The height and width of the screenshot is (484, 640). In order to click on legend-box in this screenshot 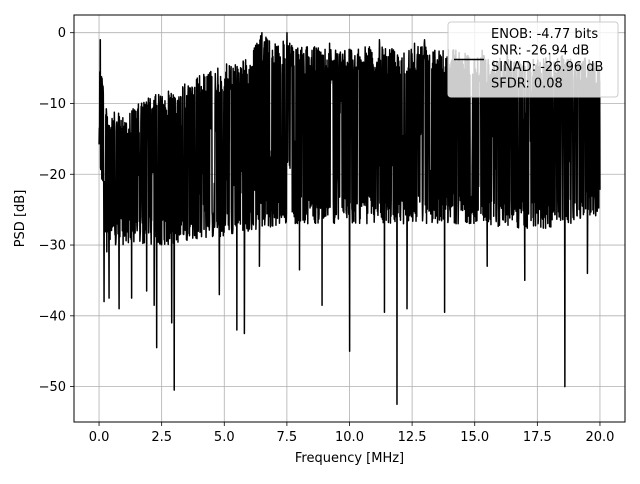, I will do `click(533, 59)`.